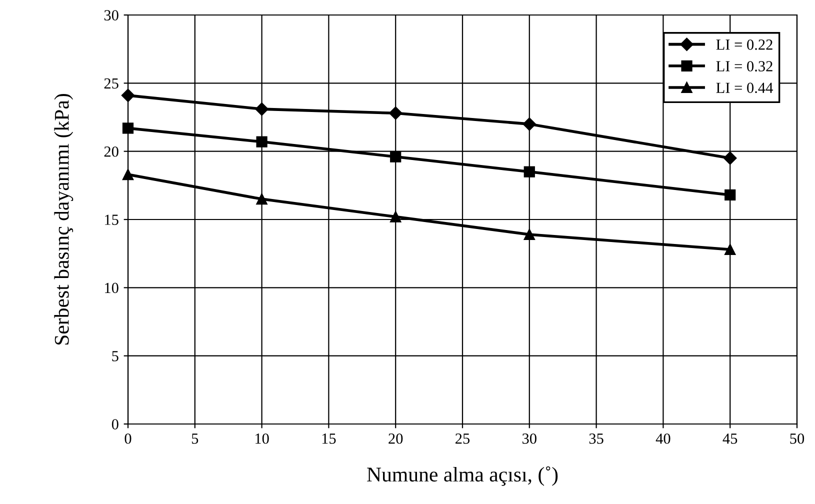 This screenshot has height=504, width=815. I want to click on legend-label: LI = 0.22, so click(744, 45).